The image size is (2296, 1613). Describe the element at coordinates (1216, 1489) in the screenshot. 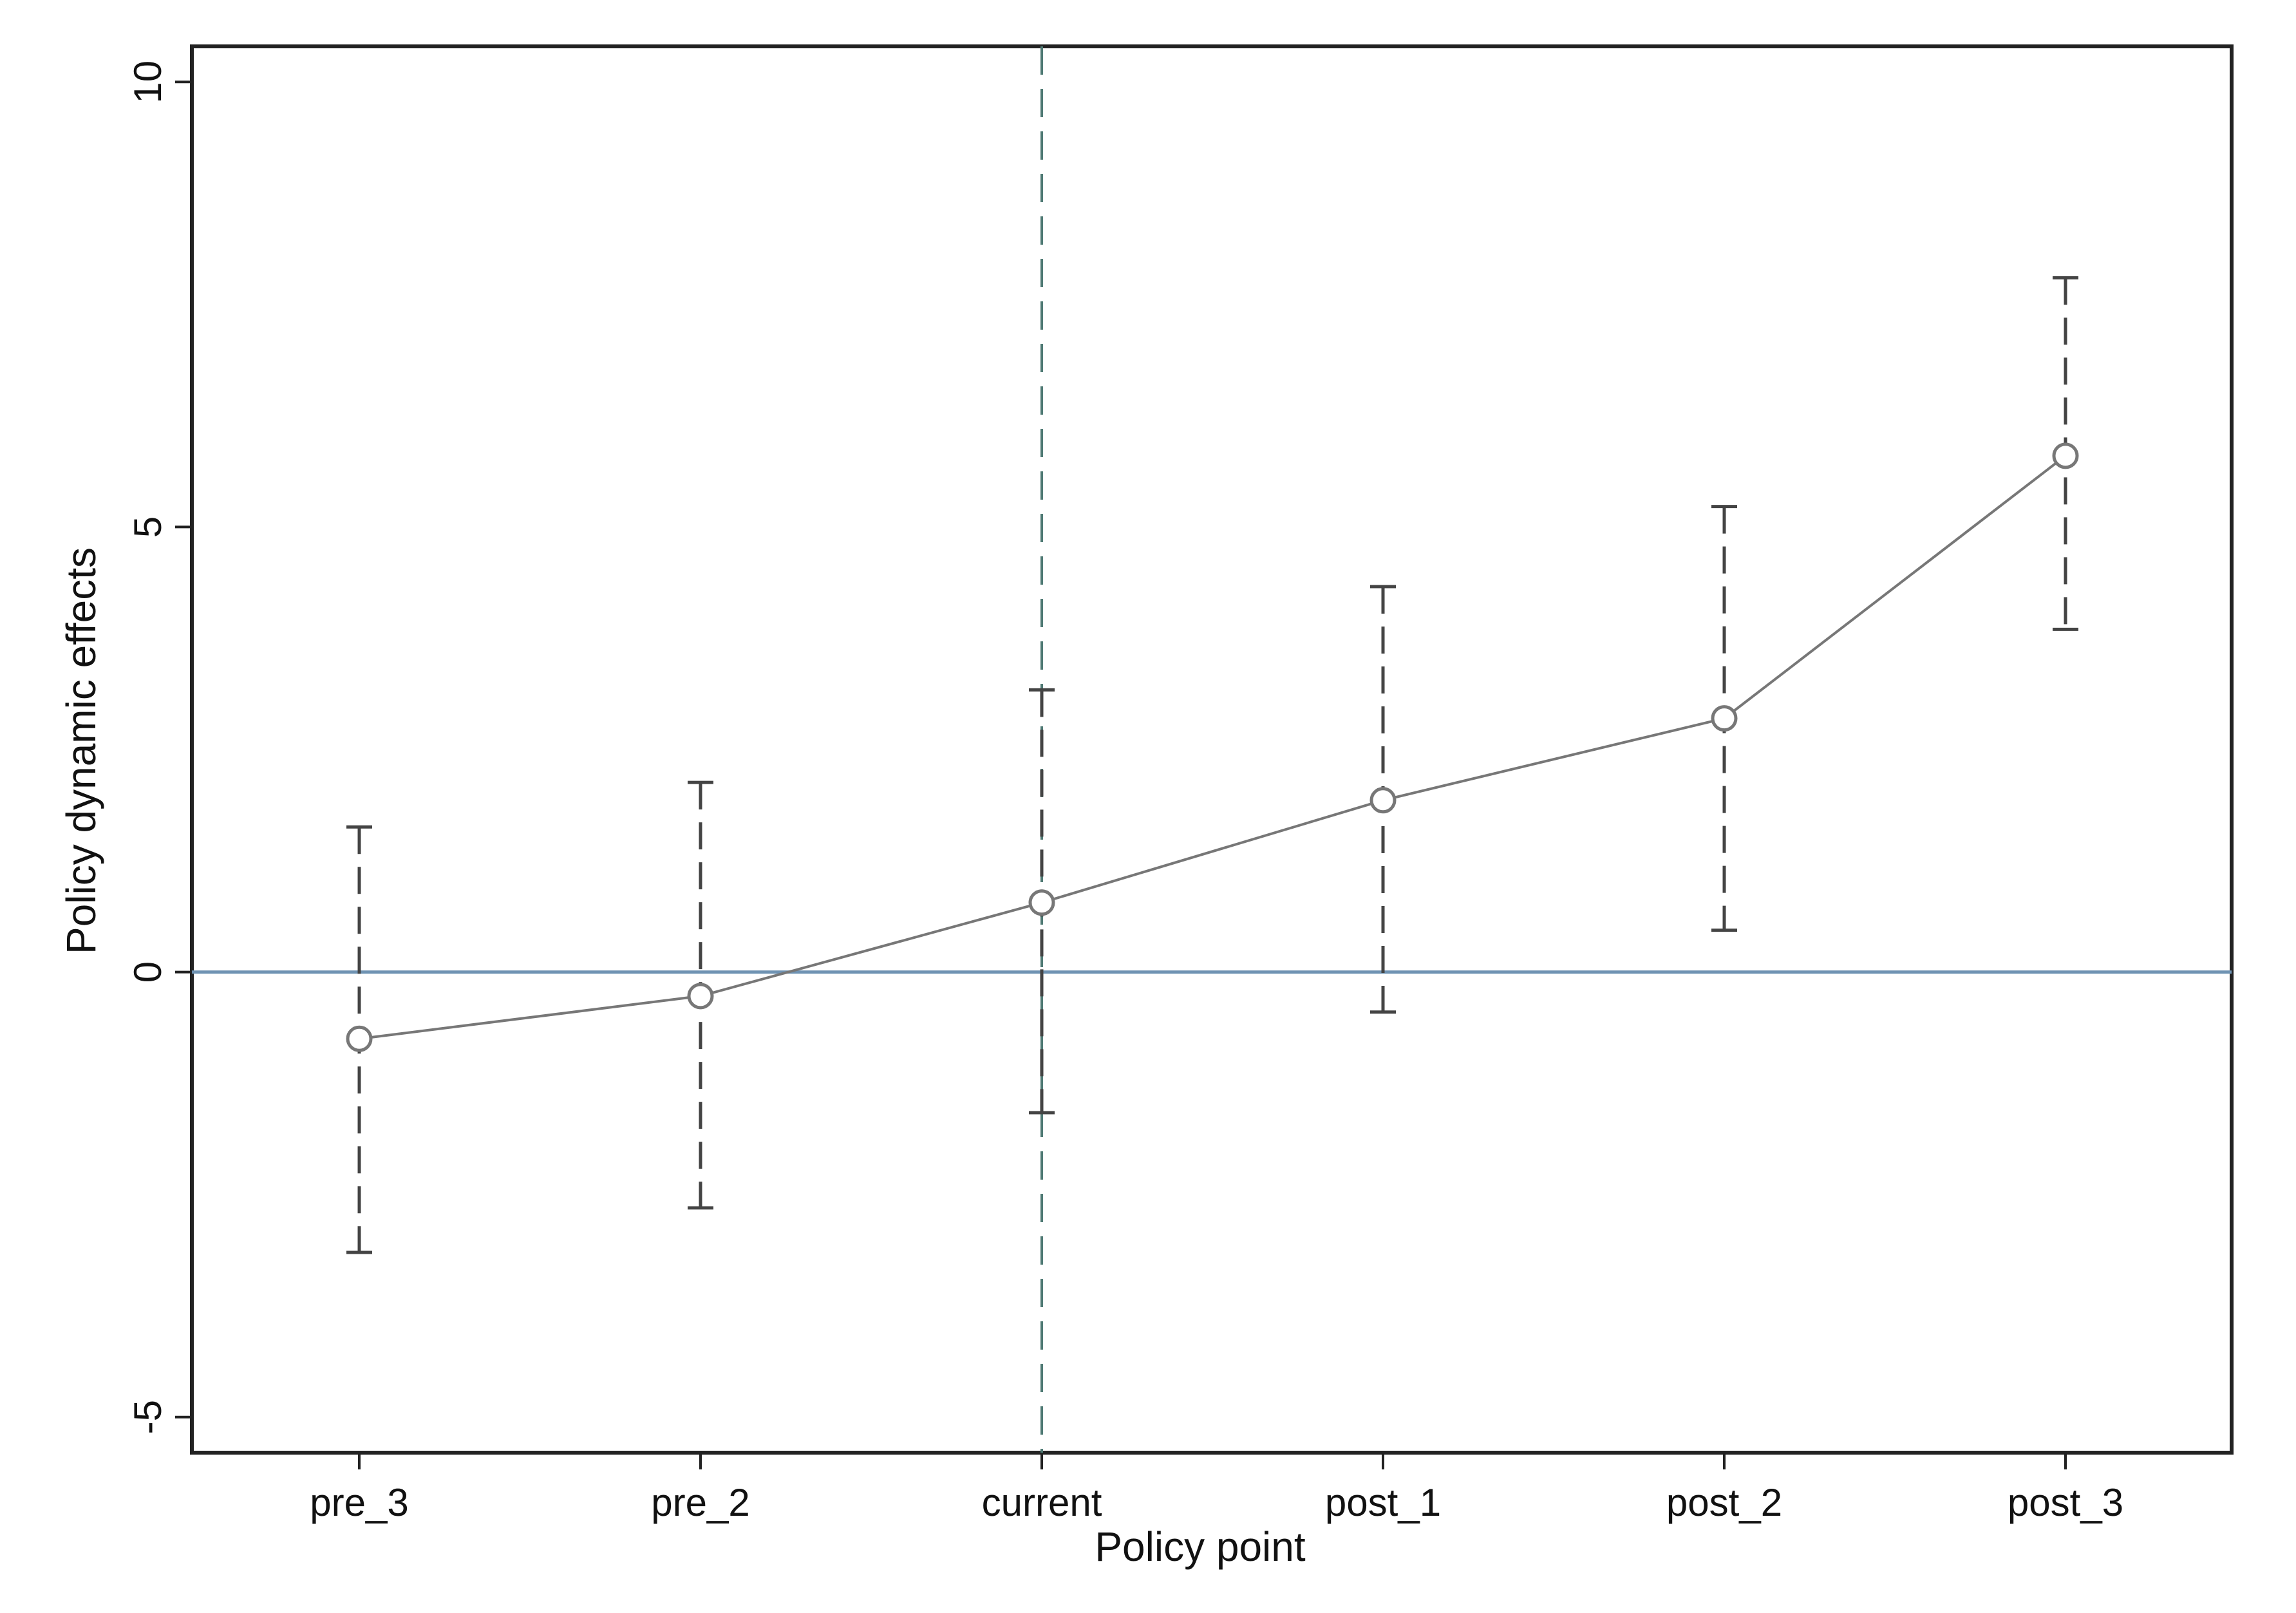

I see `x-axis: pre_3 pre_2 current post_1 post_2 post_3` at that location.